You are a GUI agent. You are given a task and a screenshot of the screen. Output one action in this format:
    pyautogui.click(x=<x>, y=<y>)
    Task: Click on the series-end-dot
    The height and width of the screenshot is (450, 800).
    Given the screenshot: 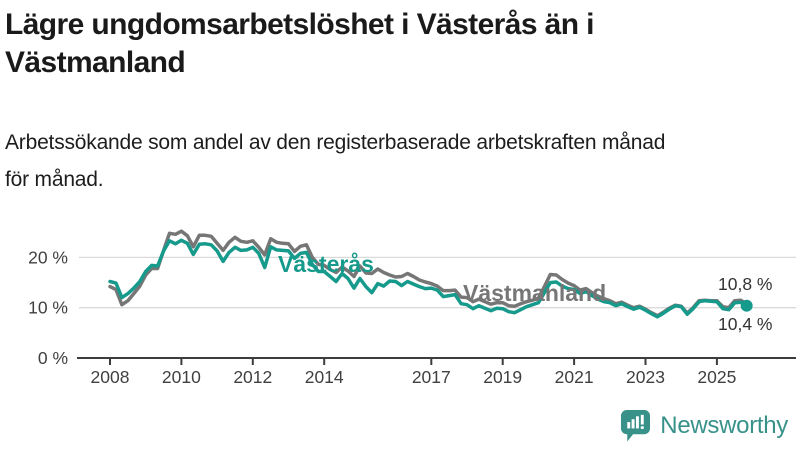 What is the action you would take?
    pyautogui.click(x=746, y=305)
    